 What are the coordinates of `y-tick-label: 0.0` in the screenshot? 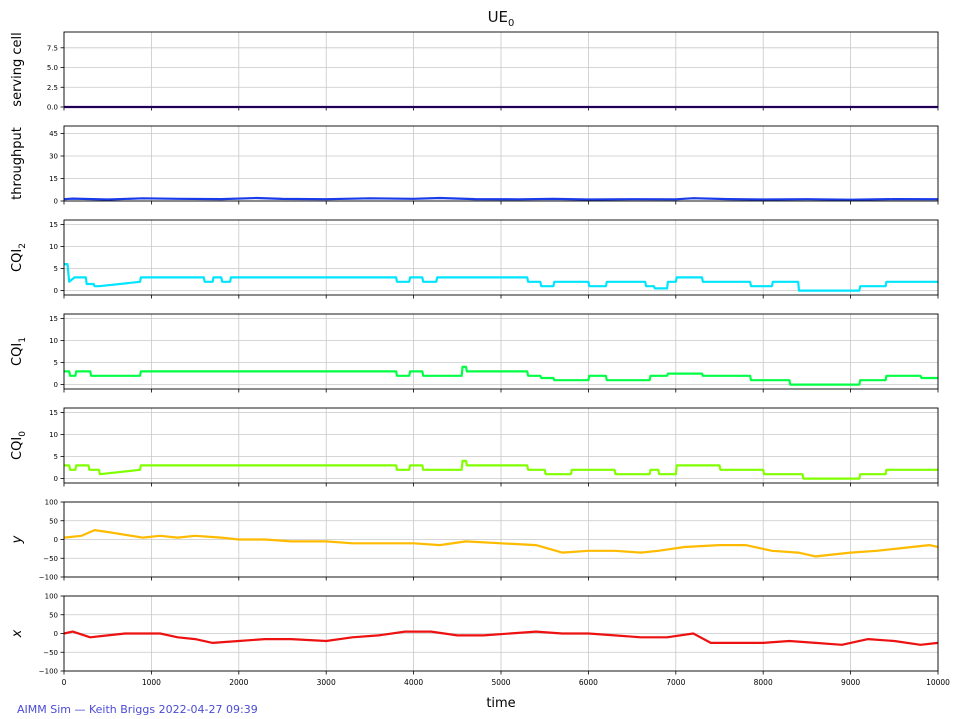 It's located at (52, 108).